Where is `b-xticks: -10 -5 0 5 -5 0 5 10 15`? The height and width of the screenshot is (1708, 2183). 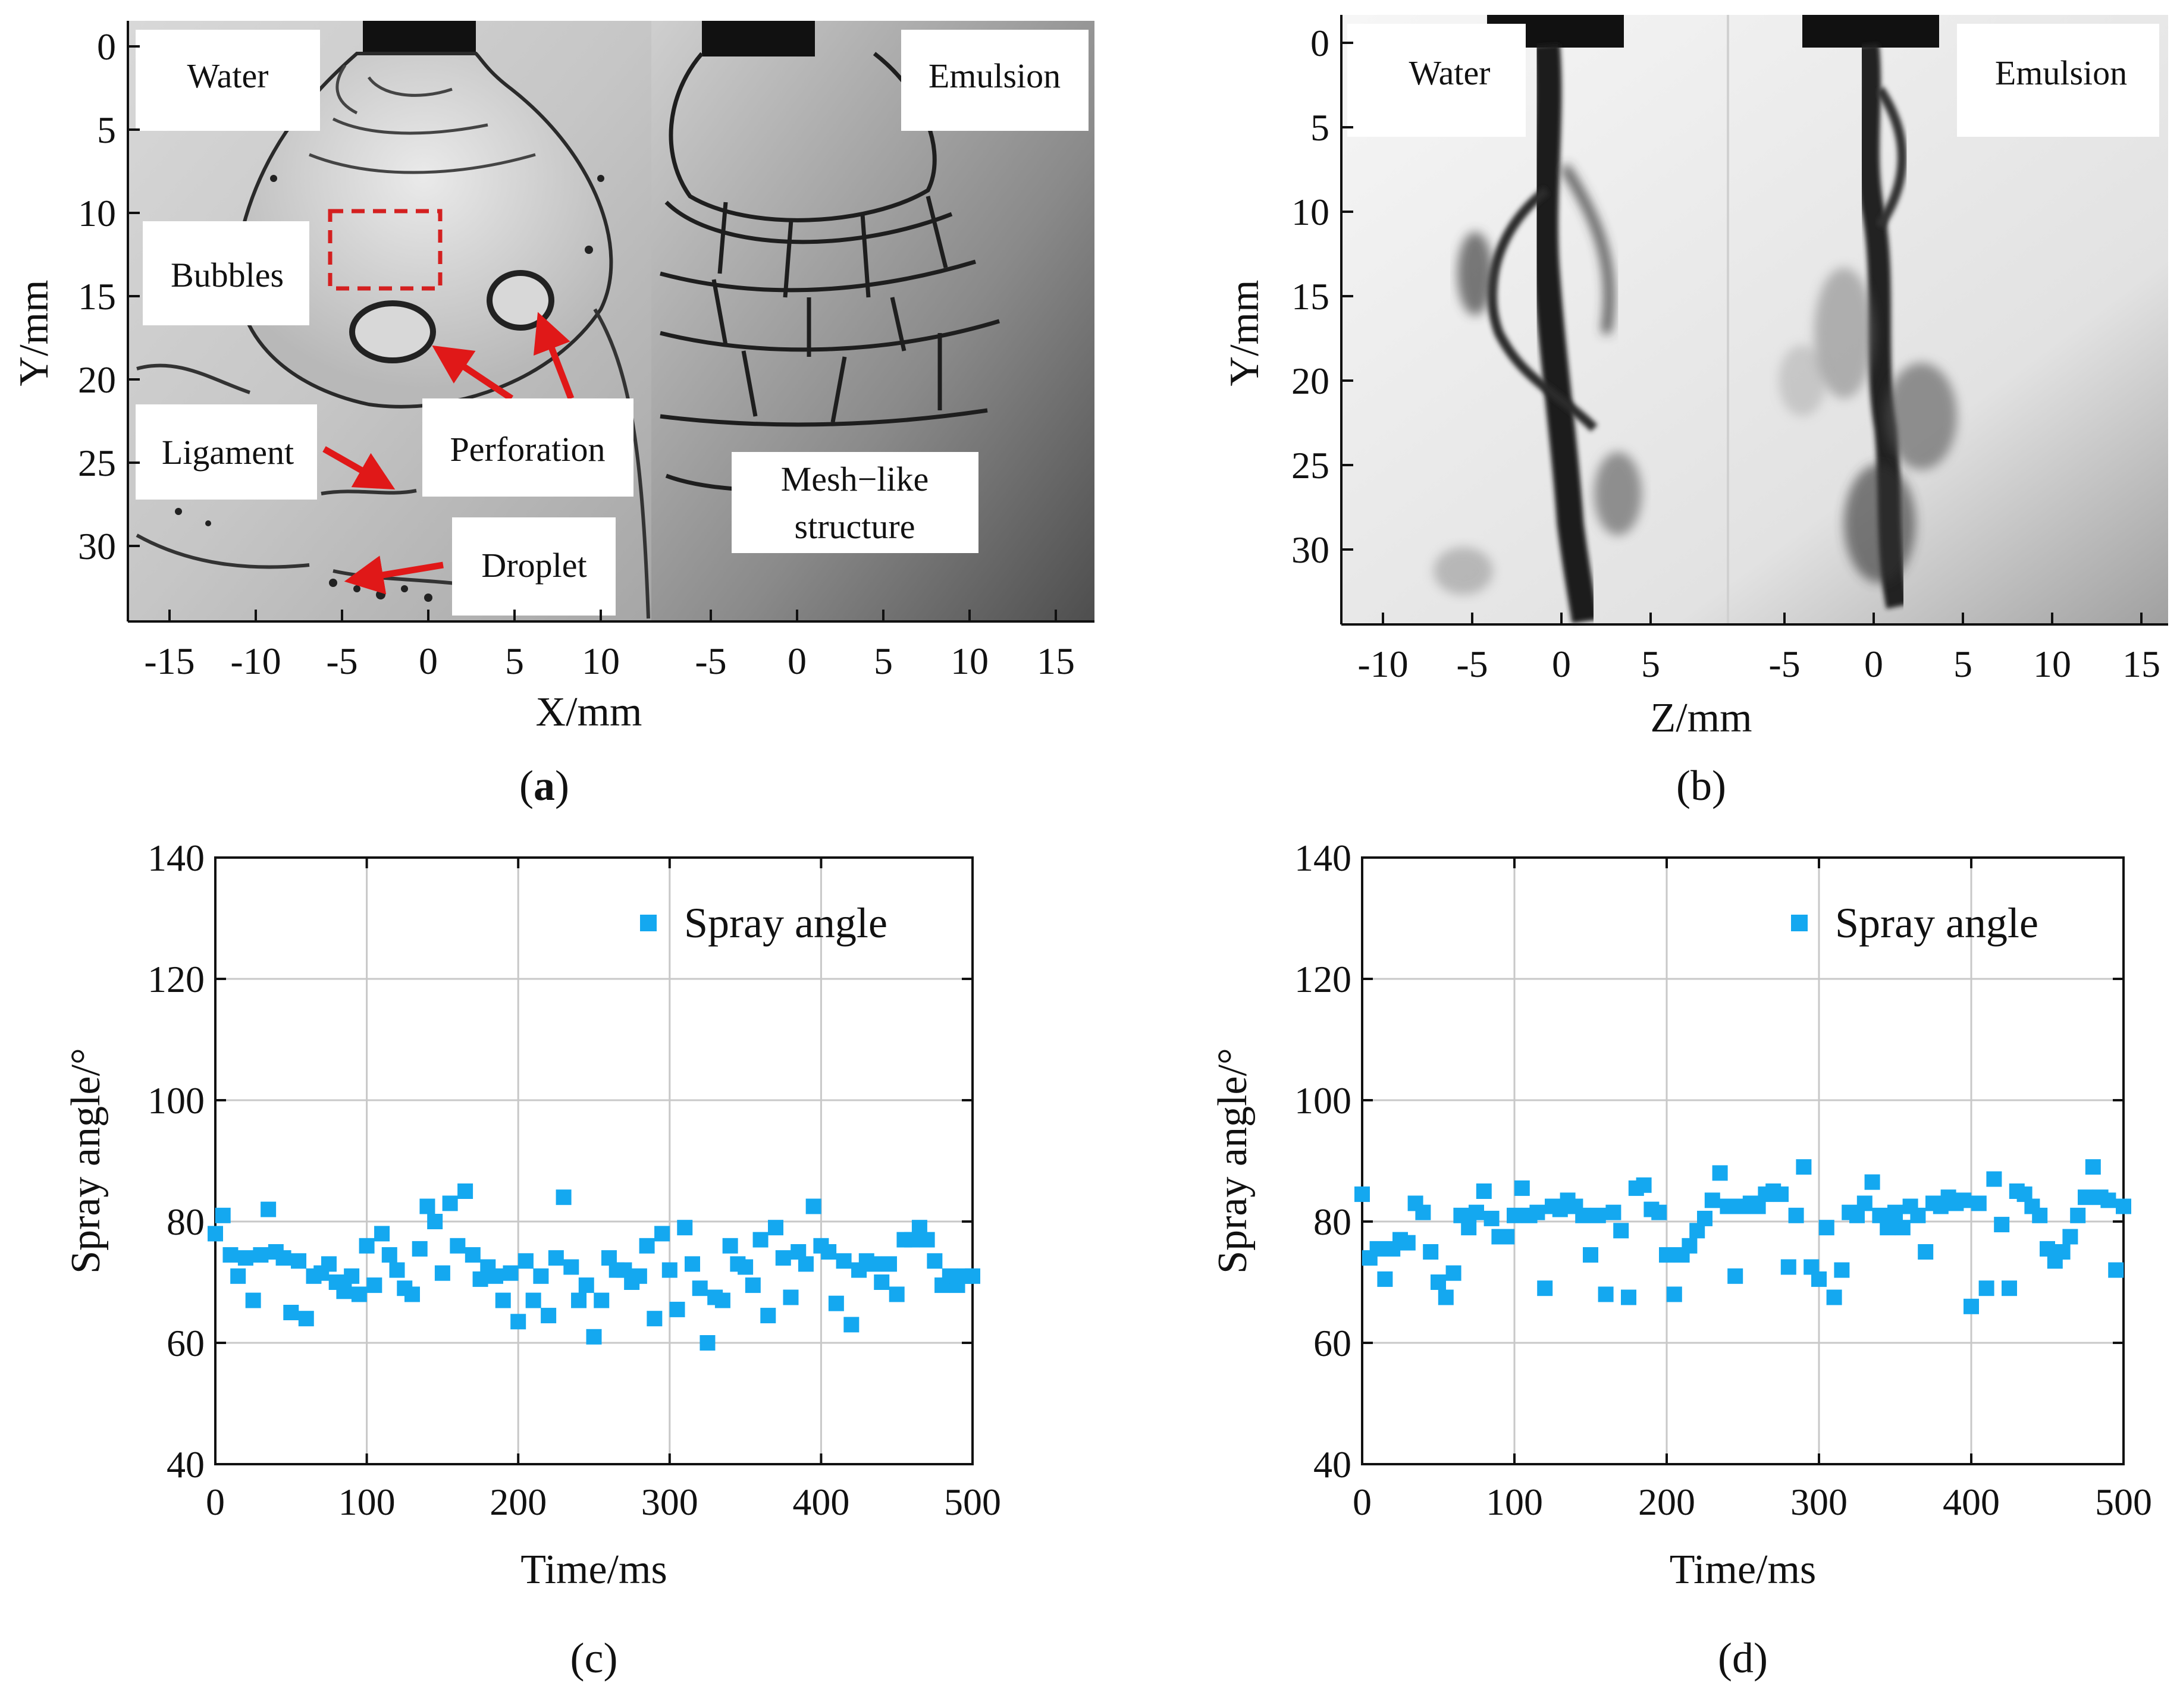 b-xticks: -10 -5 0 5 -5 0 5 10 15 is located at coordinates (1758, 649).